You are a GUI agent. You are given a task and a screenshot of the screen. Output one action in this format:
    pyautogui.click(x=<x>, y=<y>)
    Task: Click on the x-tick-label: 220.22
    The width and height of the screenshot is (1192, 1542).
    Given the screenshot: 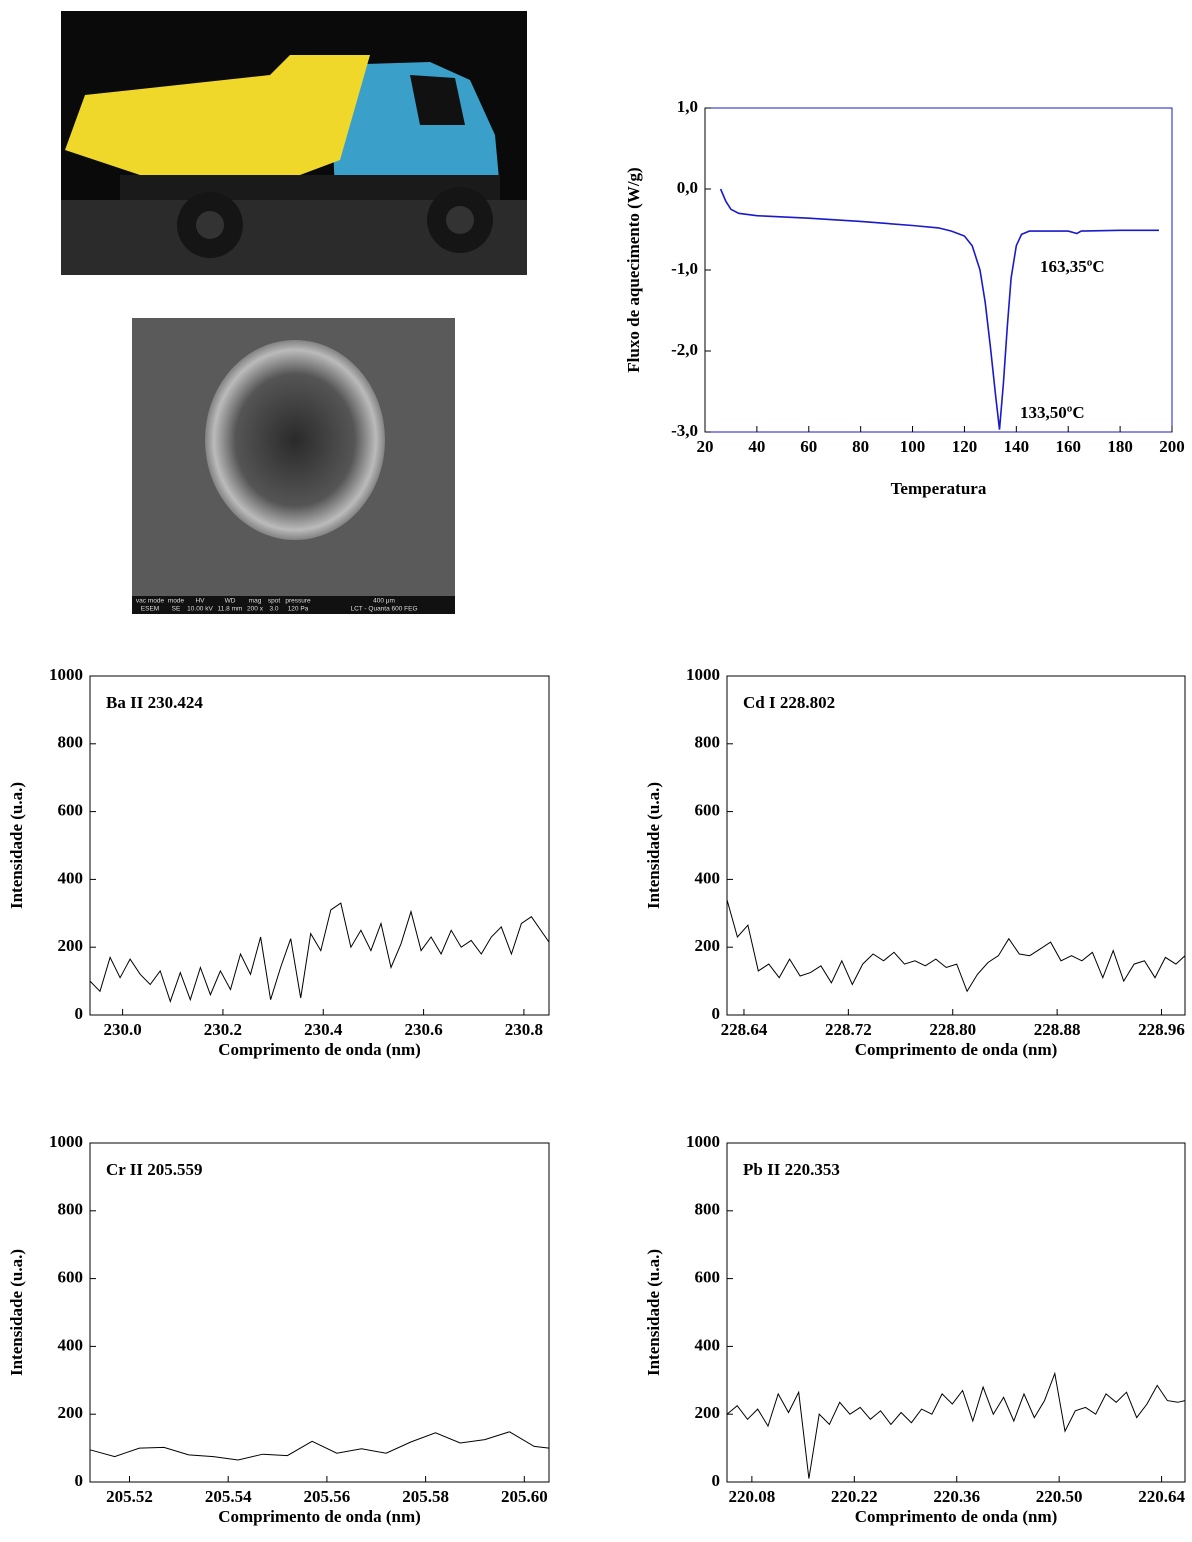 What is the action you would take?
    pyautogui.click(x=854, y=1496)
    